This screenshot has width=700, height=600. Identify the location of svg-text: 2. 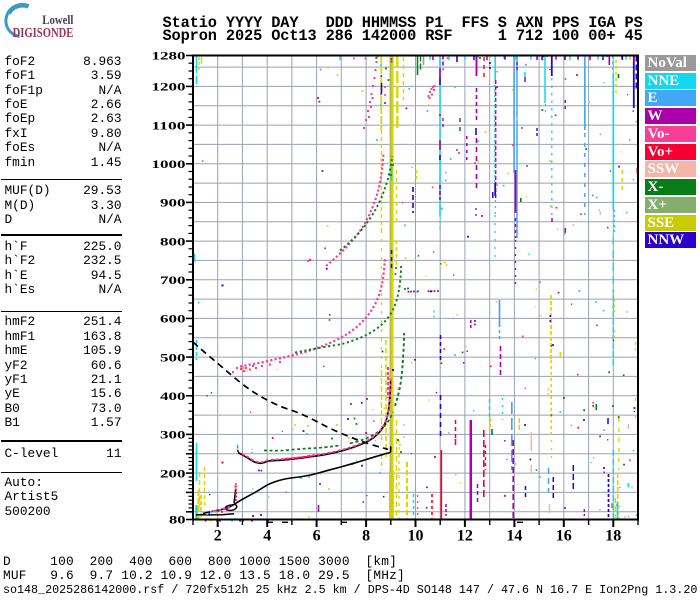
(218, 536).